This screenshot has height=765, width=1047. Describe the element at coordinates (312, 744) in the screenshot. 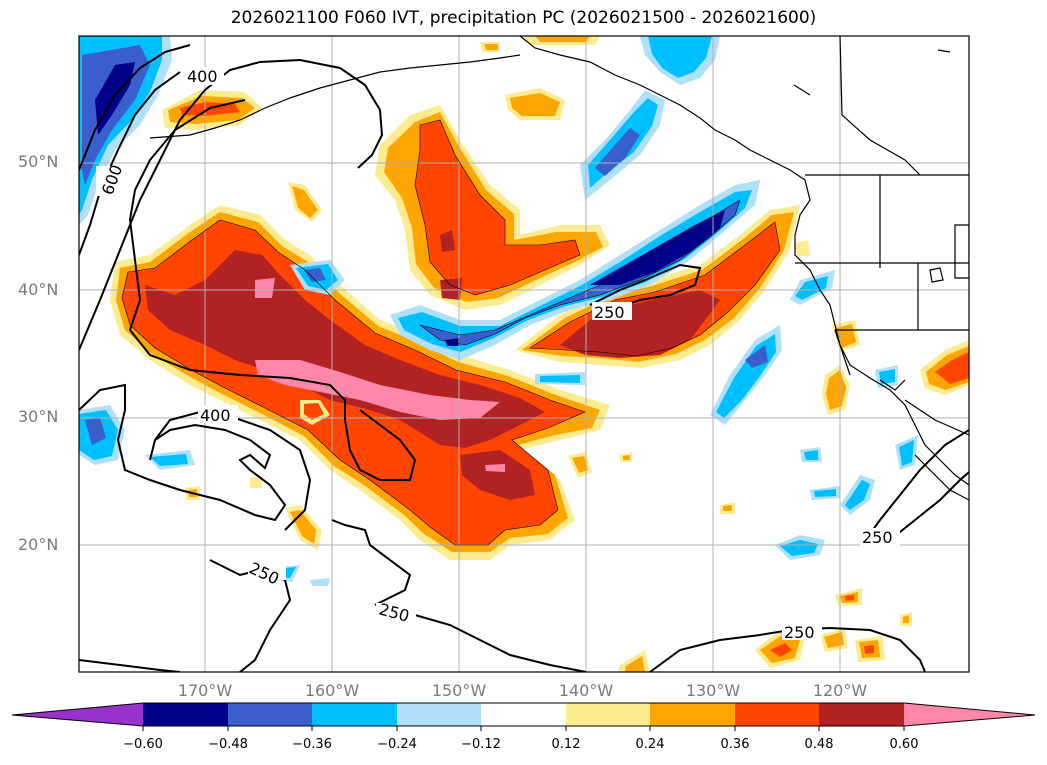

I see `colorbar-tick-label: −0.36` at that location.